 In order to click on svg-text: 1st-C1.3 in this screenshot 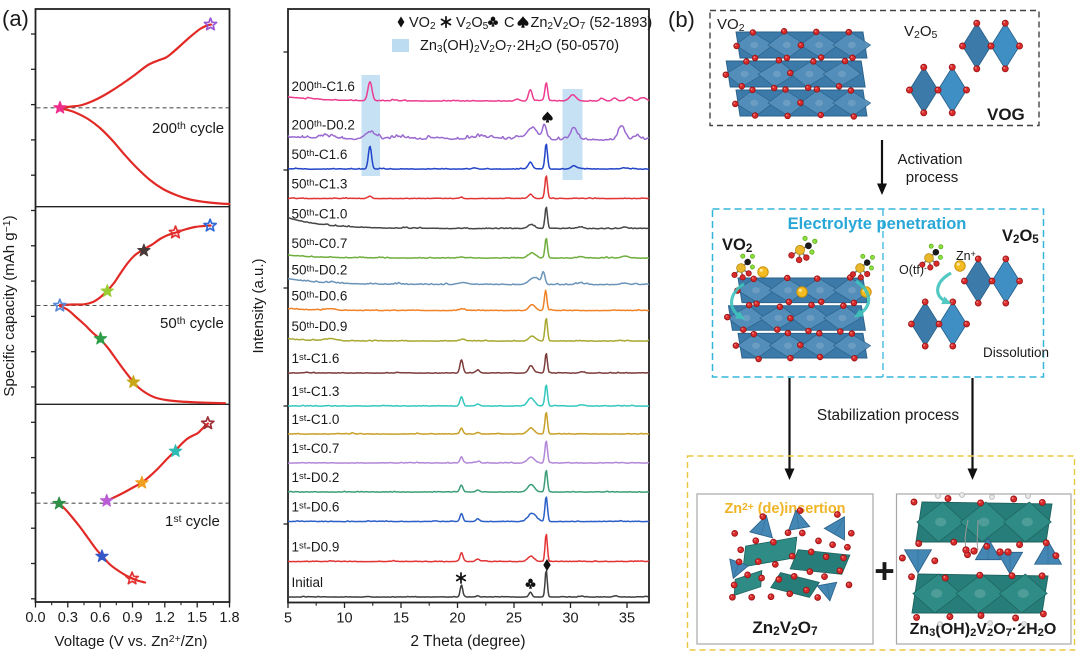, I will do `click(316, 391)`.